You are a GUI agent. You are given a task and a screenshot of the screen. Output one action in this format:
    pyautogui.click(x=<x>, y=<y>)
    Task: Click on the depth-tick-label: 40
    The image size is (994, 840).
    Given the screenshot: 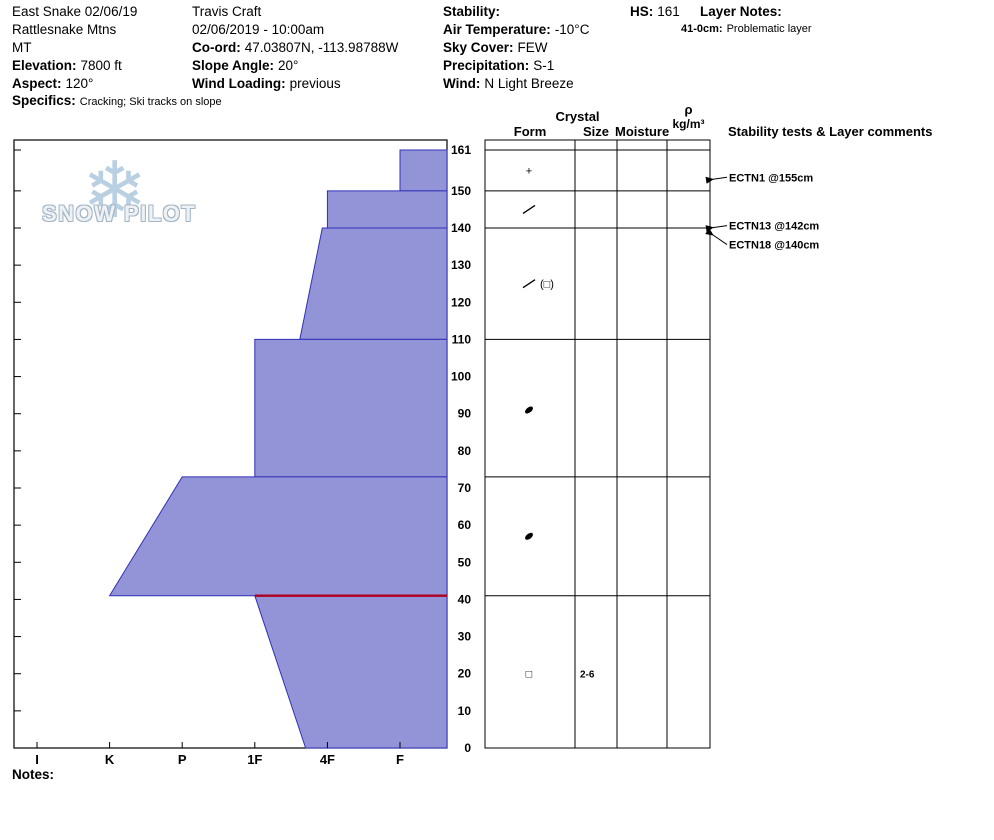 What is the action you would take?
    pyautogui.click(x=465, y=599)
    